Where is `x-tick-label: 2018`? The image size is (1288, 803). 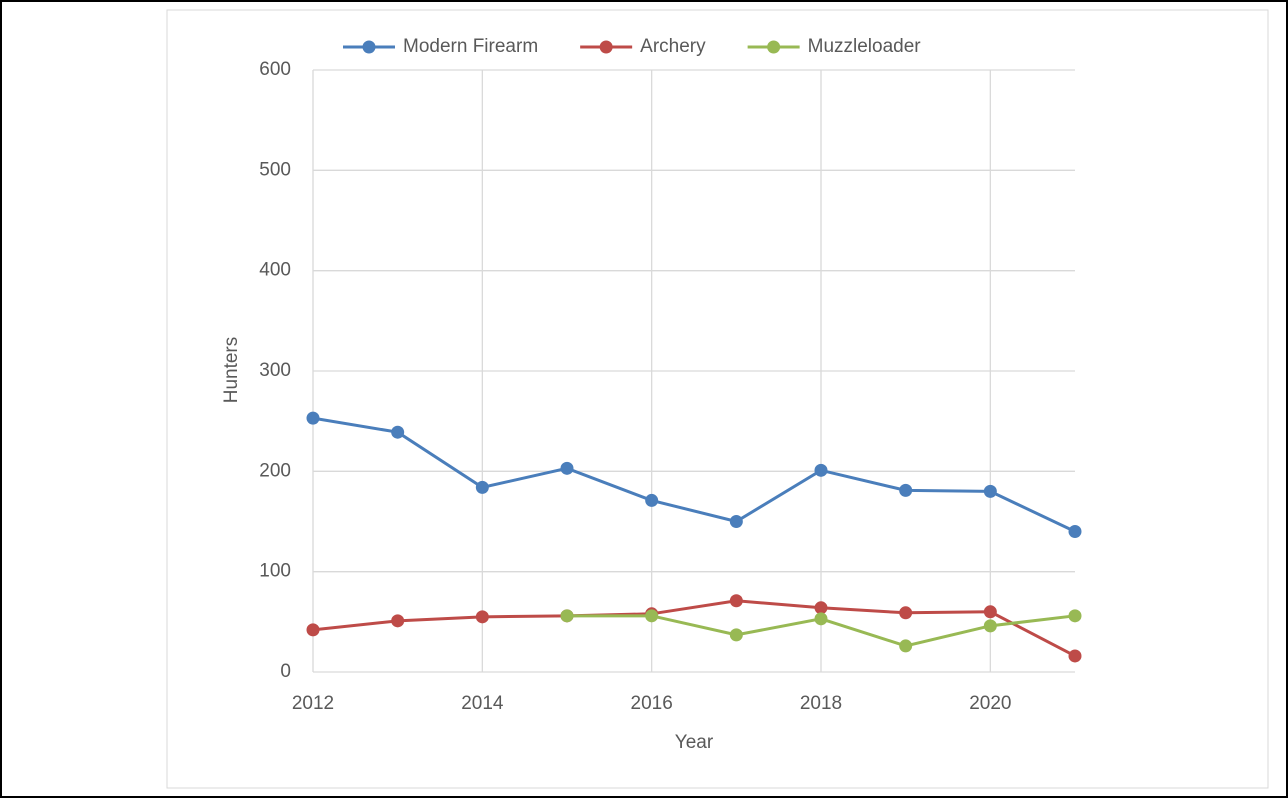
x-tick-label: 2018 is located at coordinates (821, 703).